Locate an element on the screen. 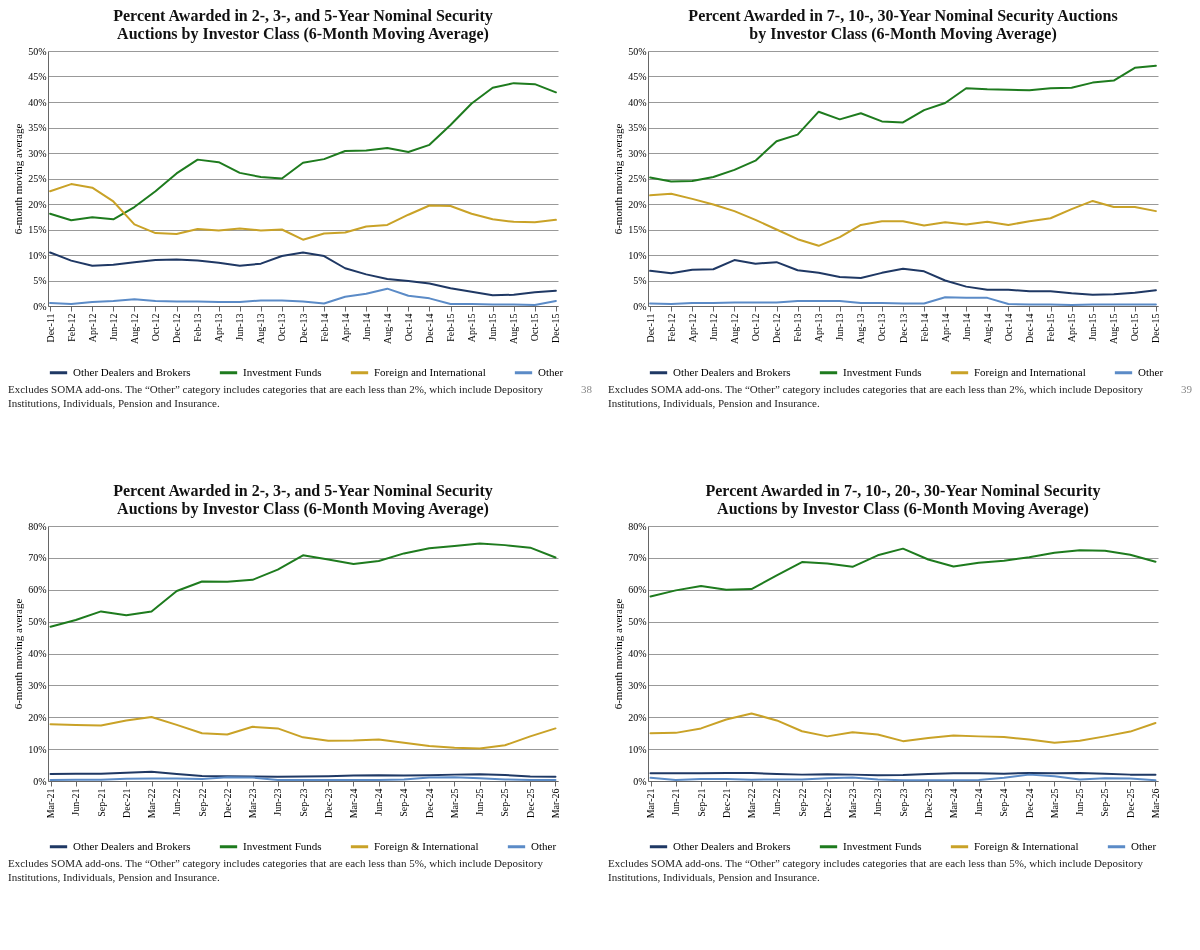 This screenshot has width=1200, height=950. x-tick-label: Jun-12 is located at coordinates (713, 327).